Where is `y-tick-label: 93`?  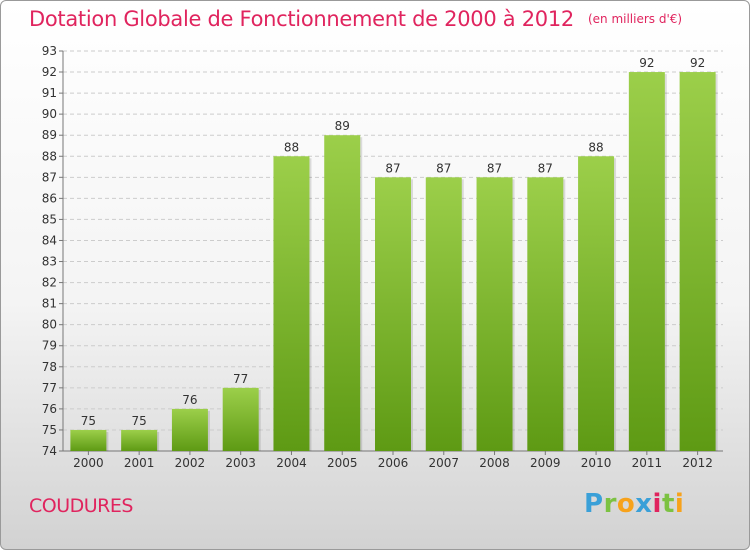
y-tick-label: 93 is located at coordinates (49, 51).